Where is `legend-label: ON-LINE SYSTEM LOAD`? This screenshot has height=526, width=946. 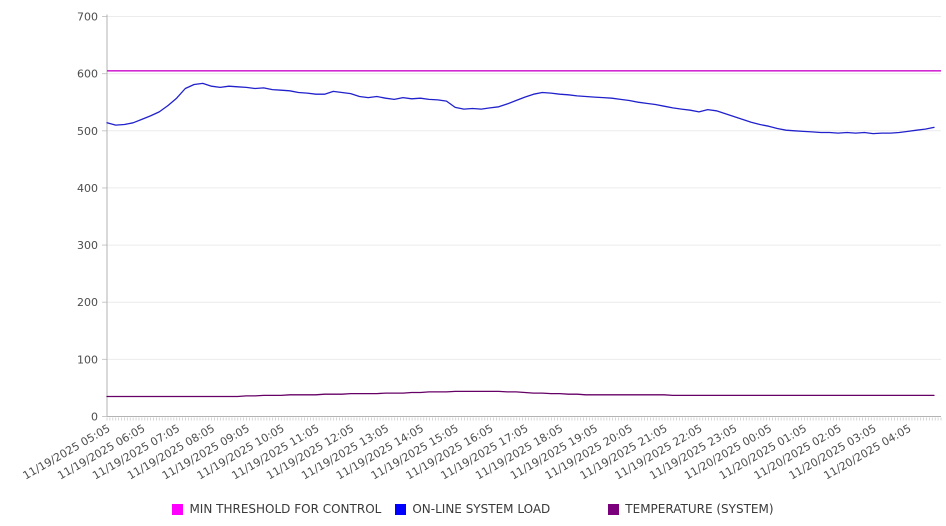 legend-label: ON-LINE SYSTEM LOAD is located at coordinates (481, 509).